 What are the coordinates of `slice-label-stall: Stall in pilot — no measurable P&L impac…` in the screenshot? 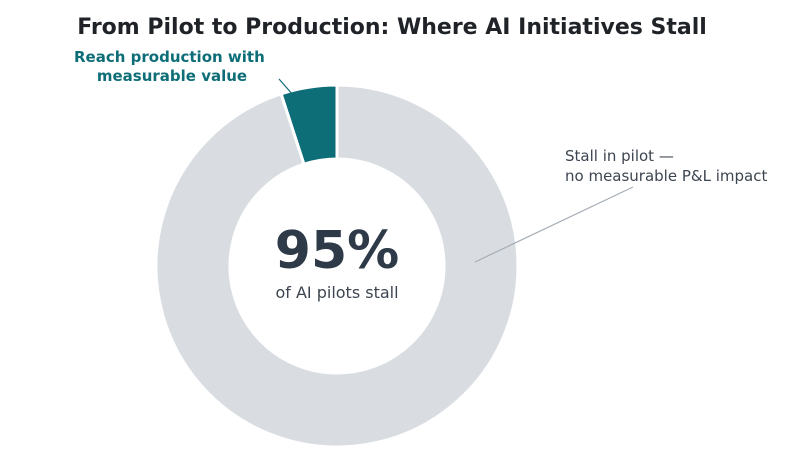 It's located at (666, 166).